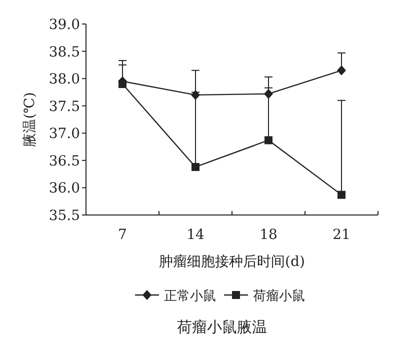 This screenshot has width=398, height=347. Describe the element at coordinates (122, 235) in the screenshot. I see `x-tick-label: 7` at that location.